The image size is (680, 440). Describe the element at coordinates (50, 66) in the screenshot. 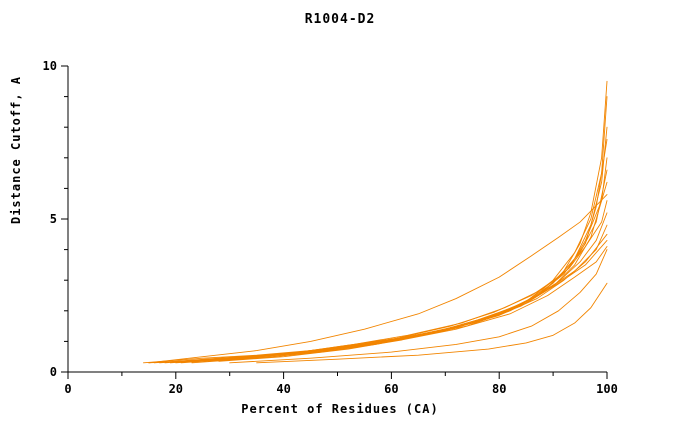

I see `y-tick-label: 10` at that location.